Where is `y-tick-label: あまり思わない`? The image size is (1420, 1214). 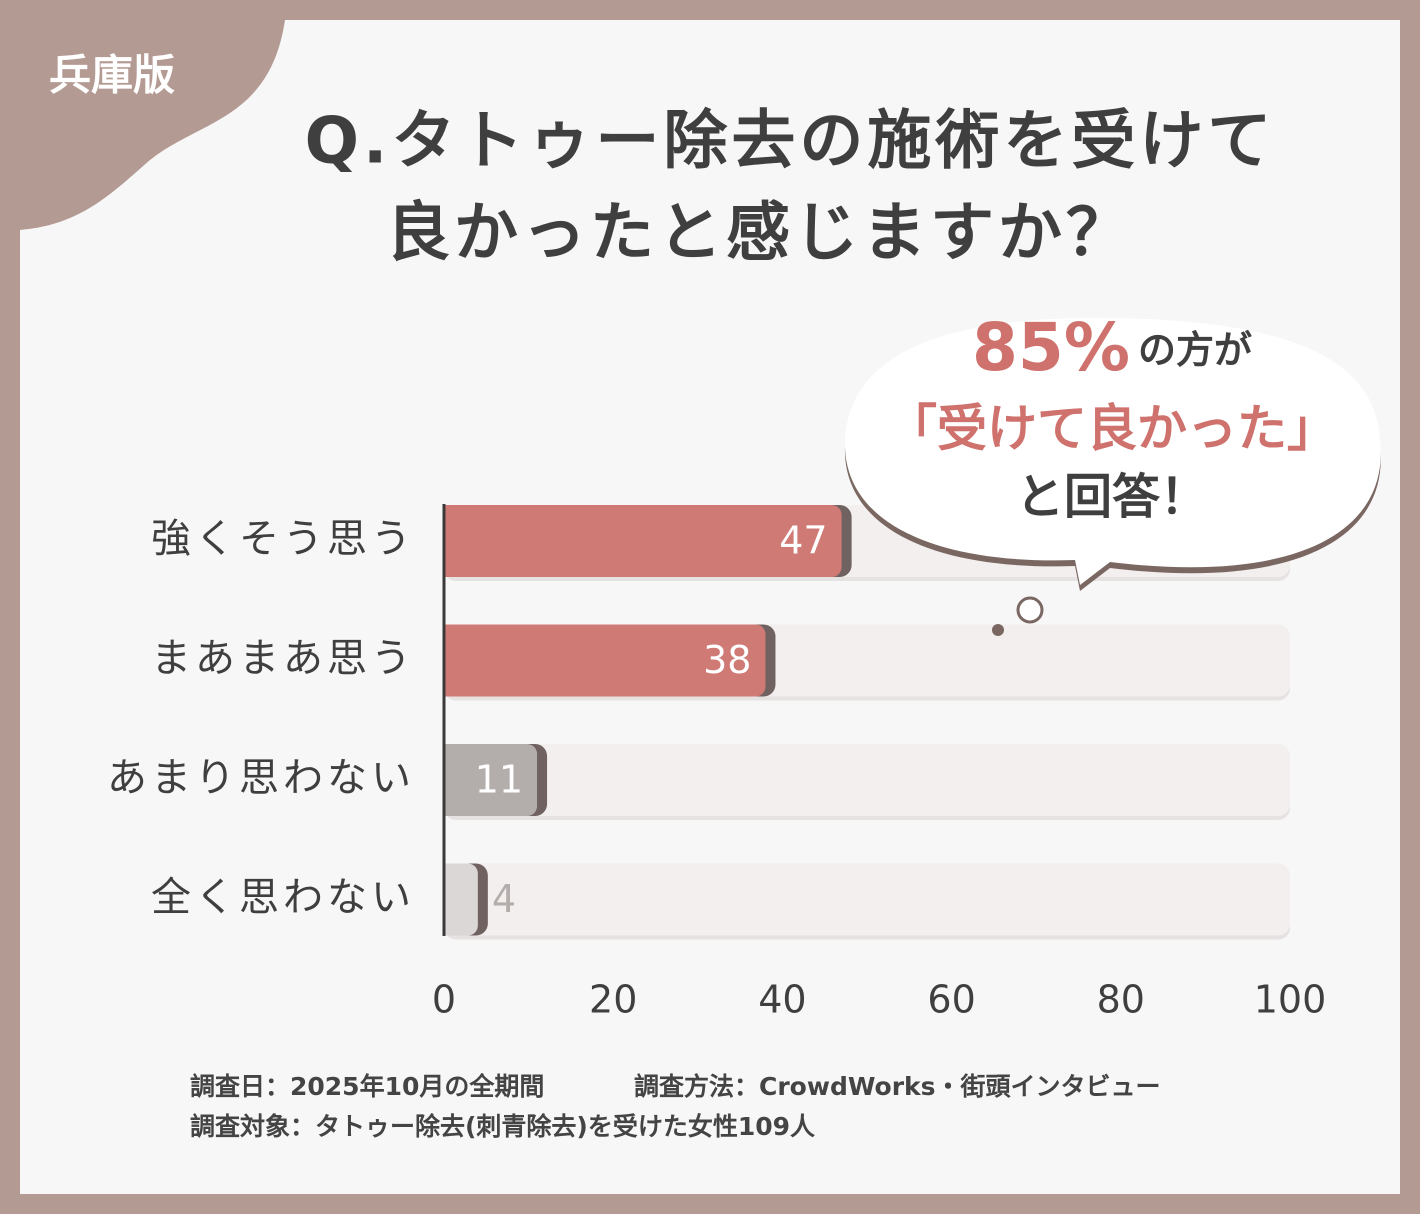 y-tick-label: あまり思わない is located at coordinates (261, 778).